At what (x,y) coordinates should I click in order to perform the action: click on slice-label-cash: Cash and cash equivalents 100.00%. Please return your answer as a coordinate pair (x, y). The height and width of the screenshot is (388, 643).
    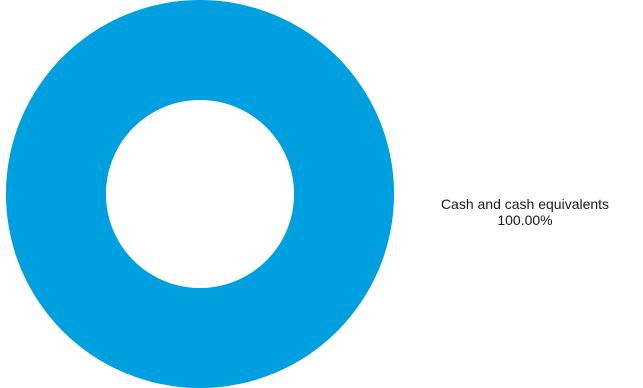
    Looking at the image, I should click on (525, 212).